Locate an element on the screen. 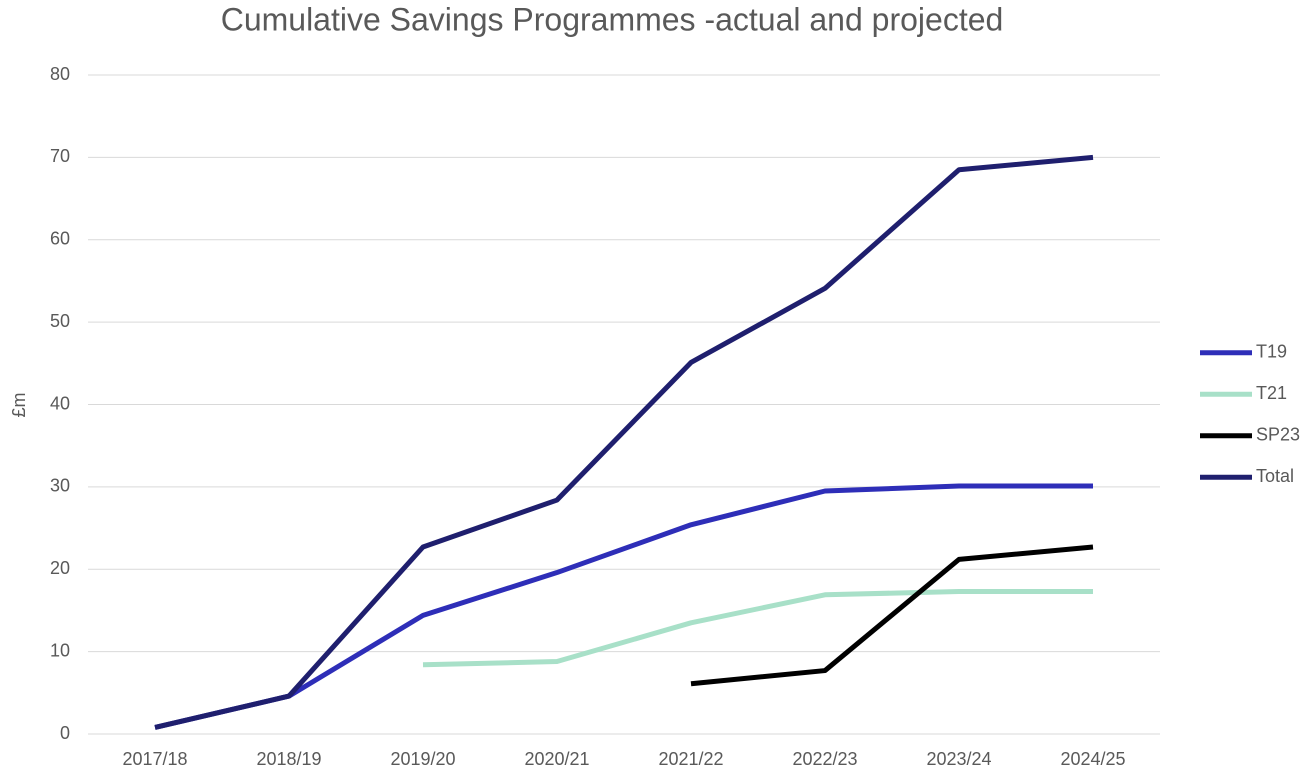 Image resolution: width=1314 pixels, height=775 pixels. y-axis-label: £m is located at coordinates (19, 404).